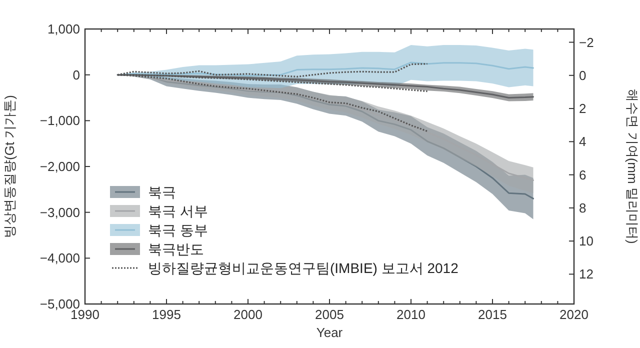 The width and height of the screenshot is (640, 348). What do you see at coordinates (632, 166) in the screenshot?
I see `y2-axis-title: 해수면 기여(mm 밀리미터)` at bounding box center [632, 166].